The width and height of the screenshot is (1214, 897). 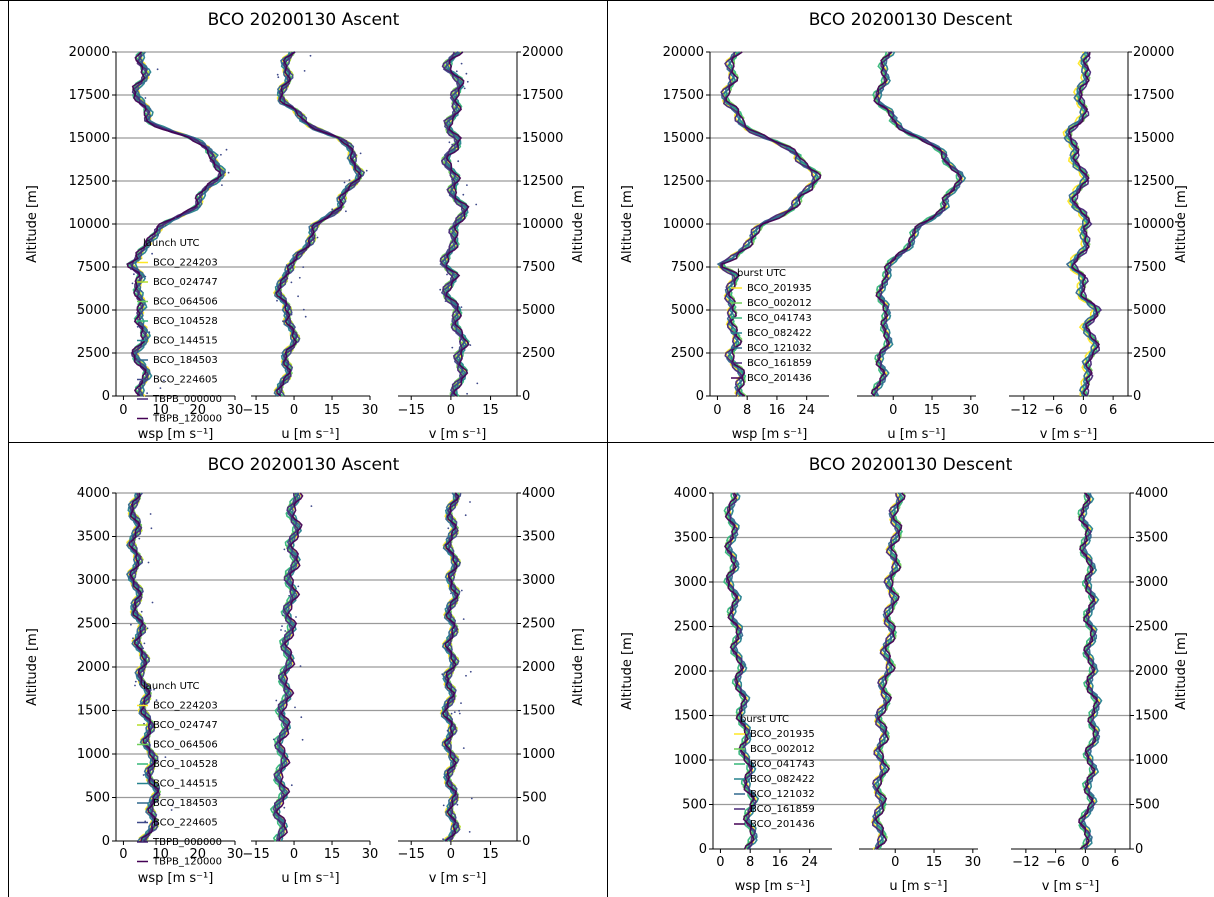 I want to click on frame-left-border, so click(x=8, y=448).